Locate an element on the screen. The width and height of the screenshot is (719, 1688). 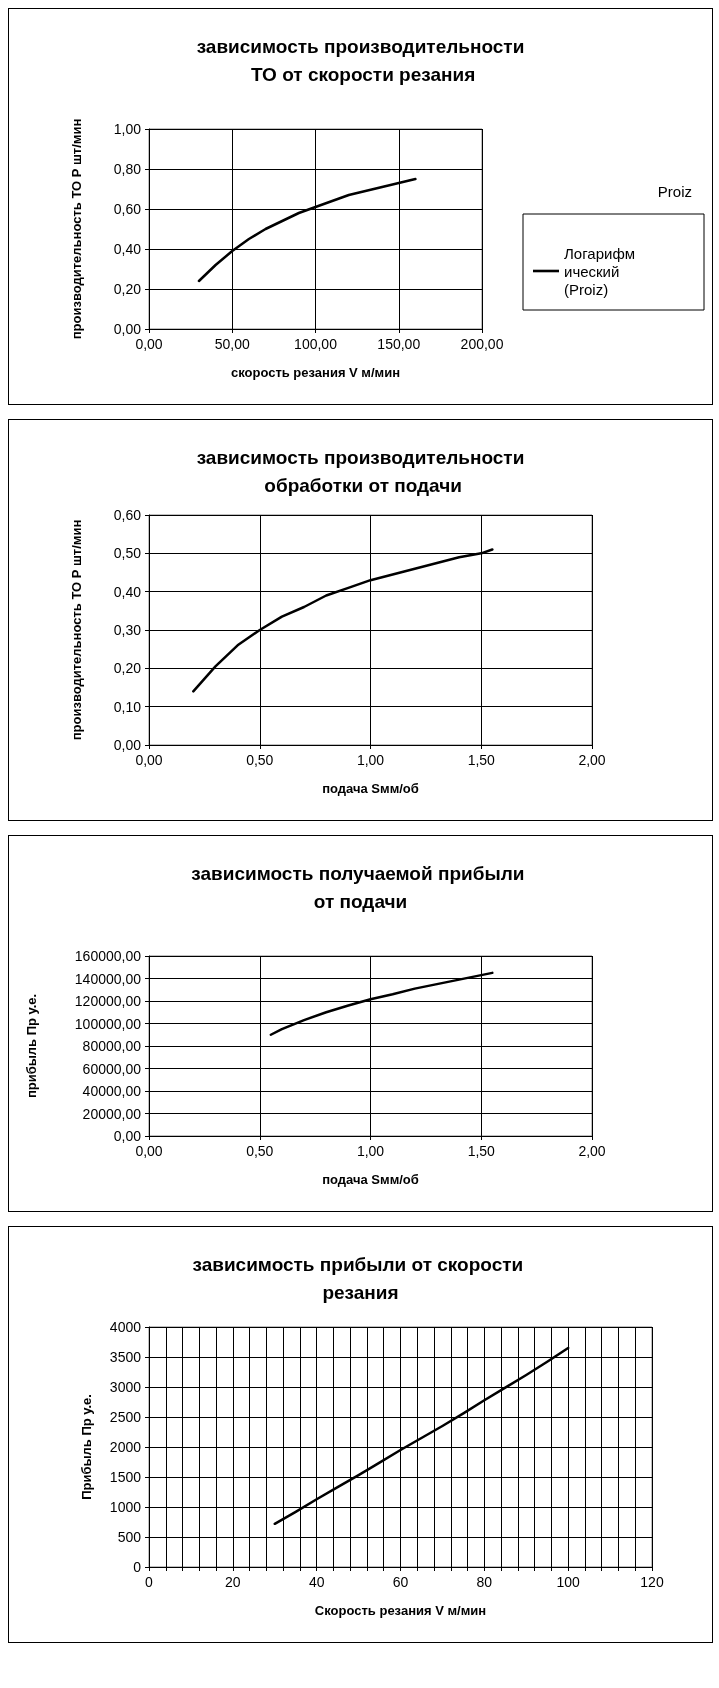
x-axis-title: скорость резания V м/мин is located at coordinates (315, 372).